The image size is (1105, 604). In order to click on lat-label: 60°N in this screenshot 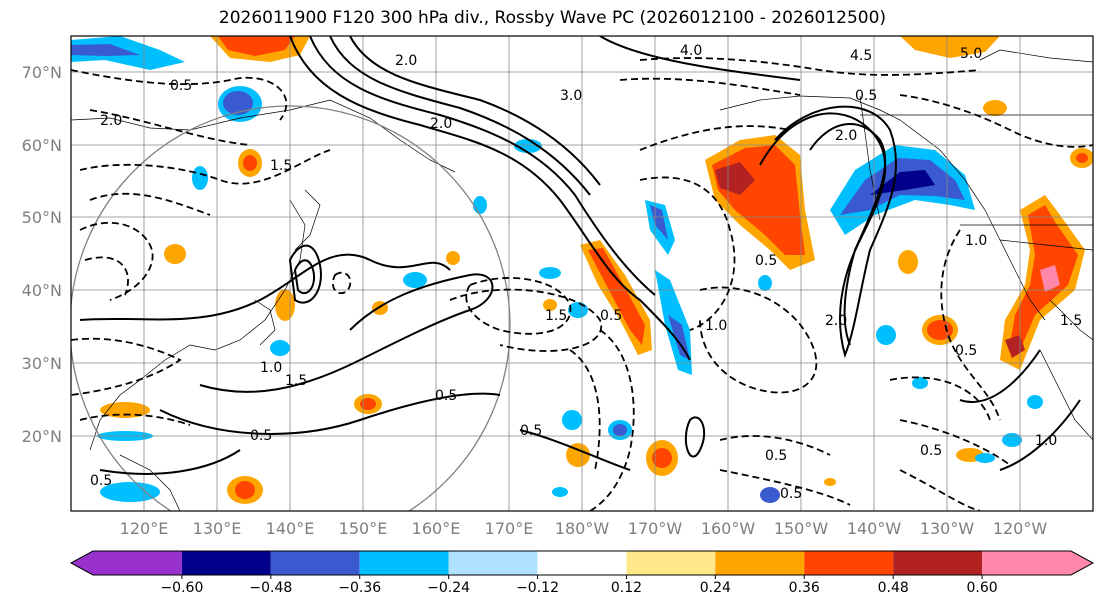, I will do `click(42, 145)`.